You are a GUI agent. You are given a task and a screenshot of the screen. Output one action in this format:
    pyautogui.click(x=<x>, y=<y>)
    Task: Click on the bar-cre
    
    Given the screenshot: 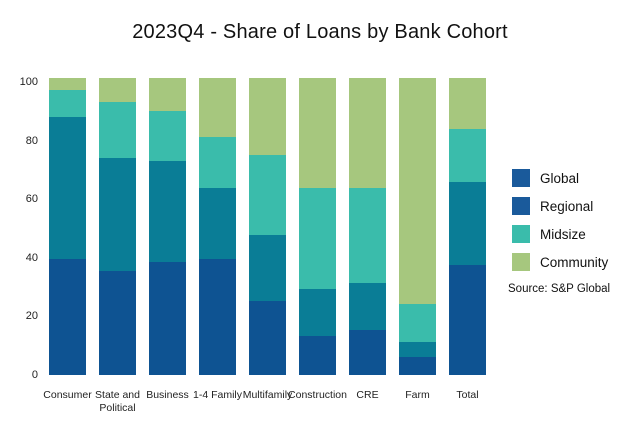 What is the action you would take?
    pyautogui.click(x=367, y=226)
    